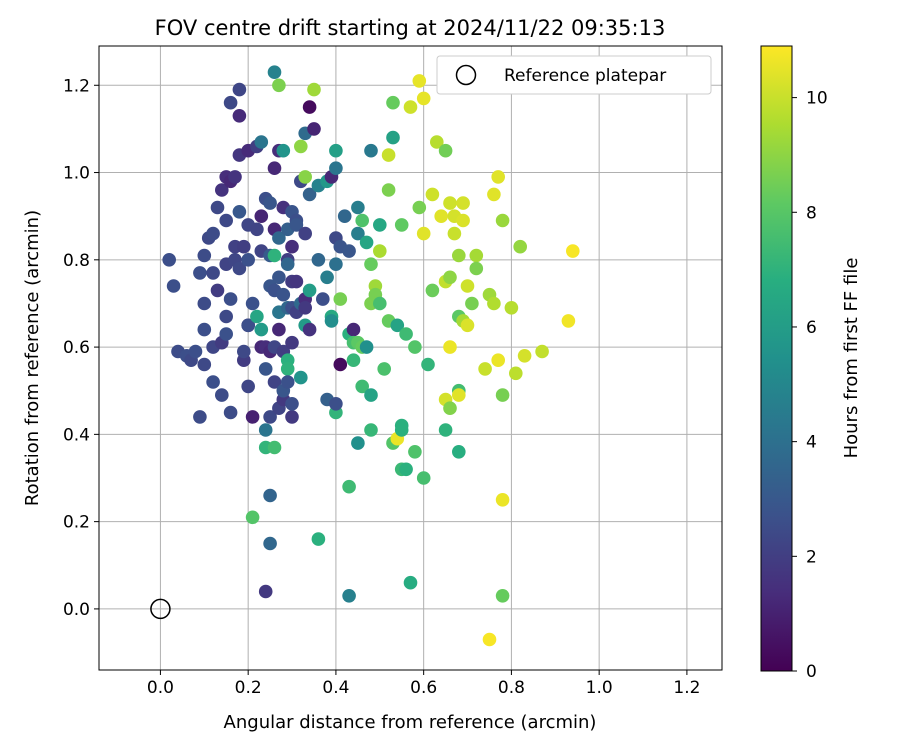 Image resolution: width=900 pixels, height=750 pixels. What do you see at coordinates (248, 688) in the screenshot?
I see `x-tick-label: 0.2` at bounding box center [248, 688].